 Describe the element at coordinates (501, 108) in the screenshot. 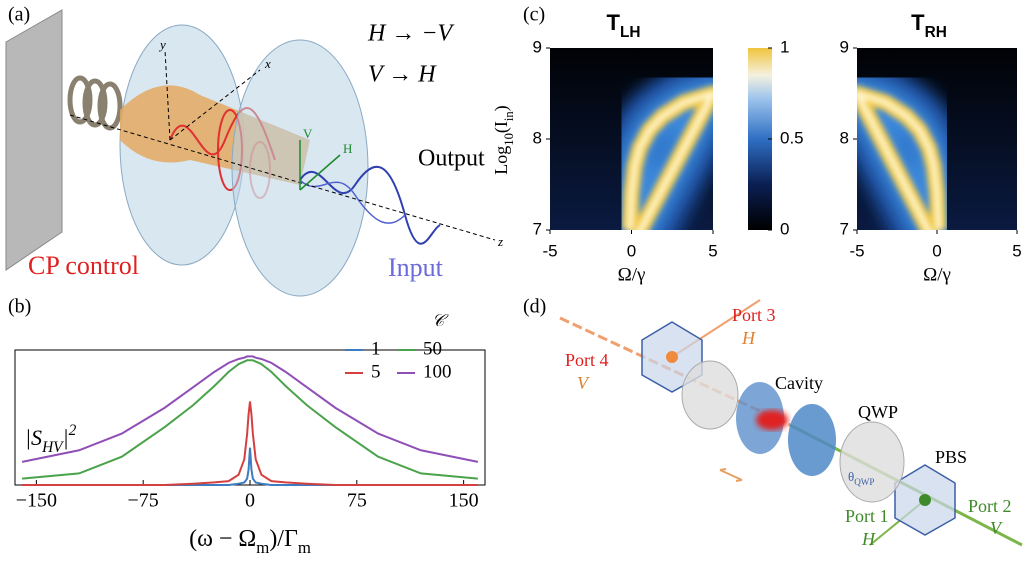

I see `y-axis-label-part: )` at that location.